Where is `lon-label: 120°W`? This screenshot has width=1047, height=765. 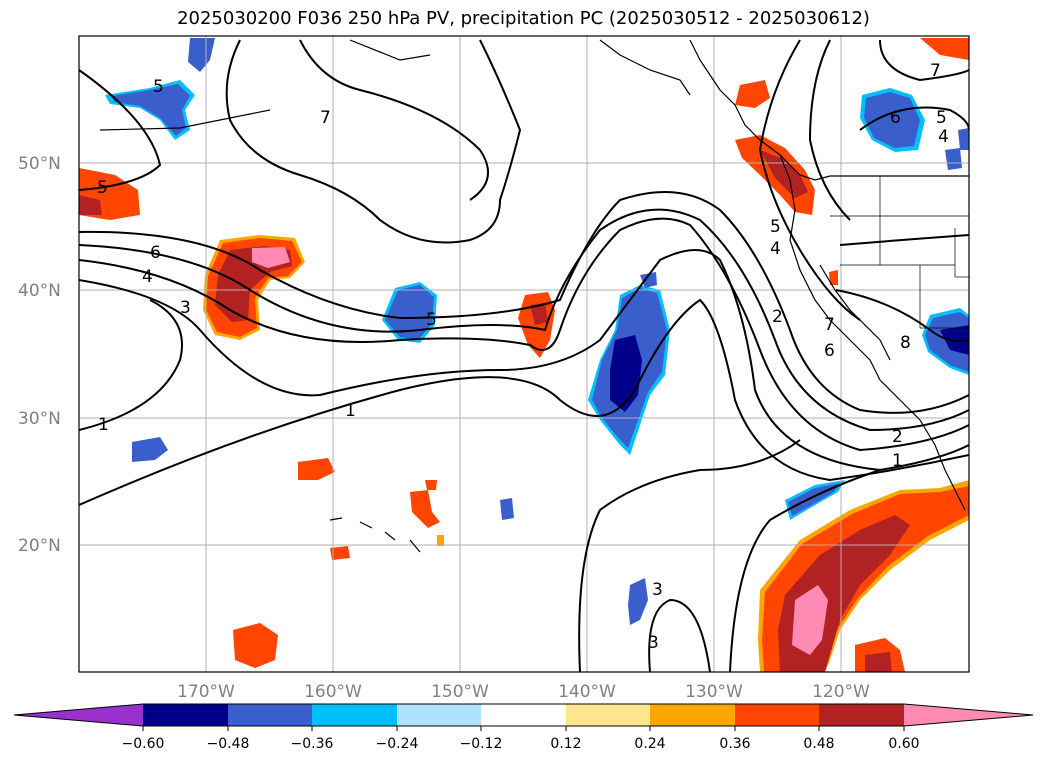
lon-label: 120°W is located at coordinates (841, 692).